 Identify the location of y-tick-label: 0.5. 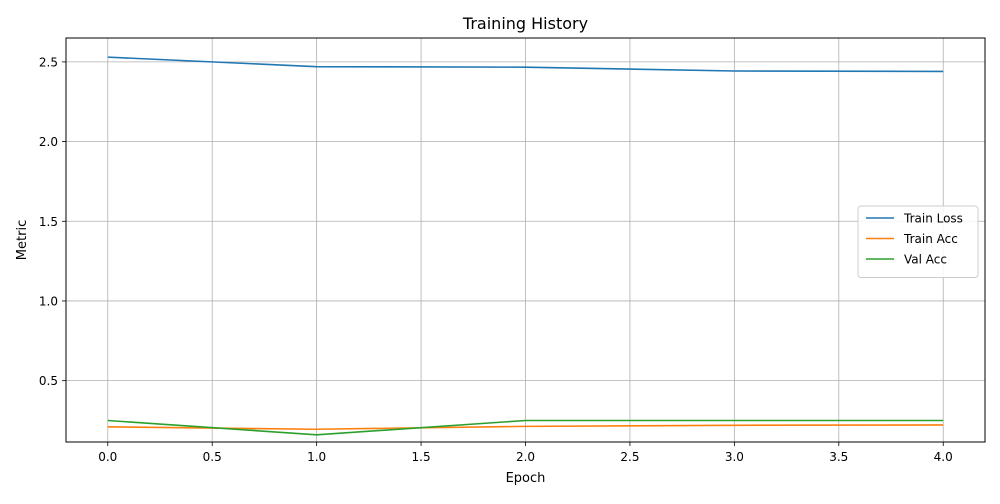
(48, 381).